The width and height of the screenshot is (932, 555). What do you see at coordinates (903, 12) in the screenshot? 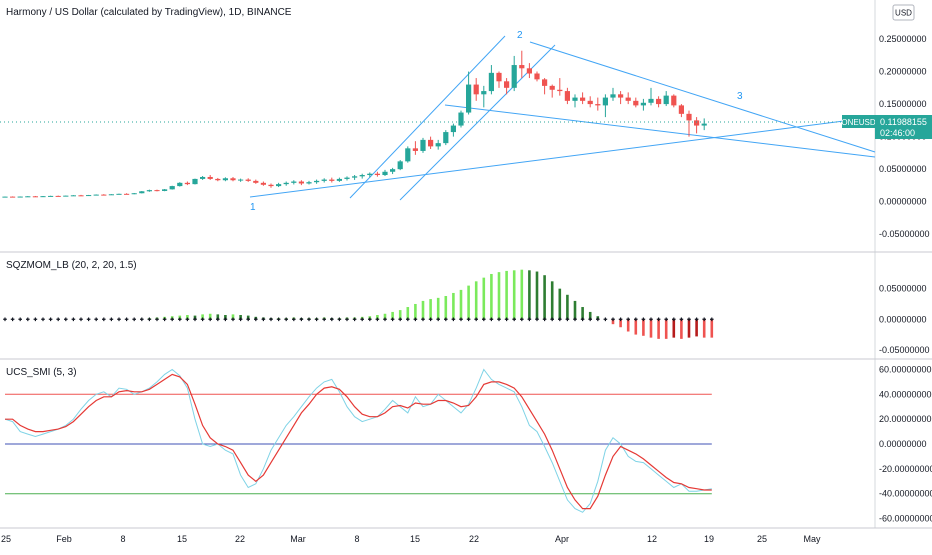
I see `currency-button` at bounding box center [903, 12].